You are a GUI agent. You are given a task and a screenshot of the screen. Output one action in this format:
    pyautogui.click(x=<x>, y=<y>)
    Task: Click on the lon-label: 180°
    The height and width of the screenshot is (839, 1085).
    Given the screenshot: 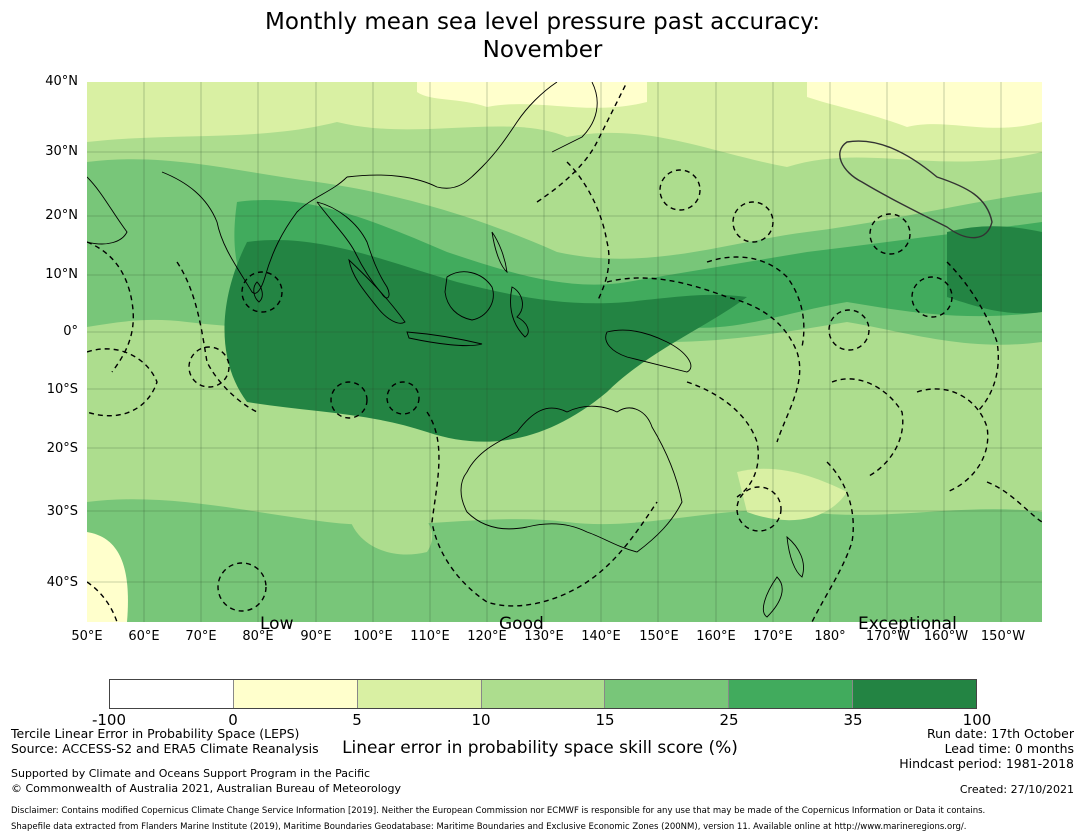 What is the action you would take?
    pyautogui.click(x=830, y=636)
    